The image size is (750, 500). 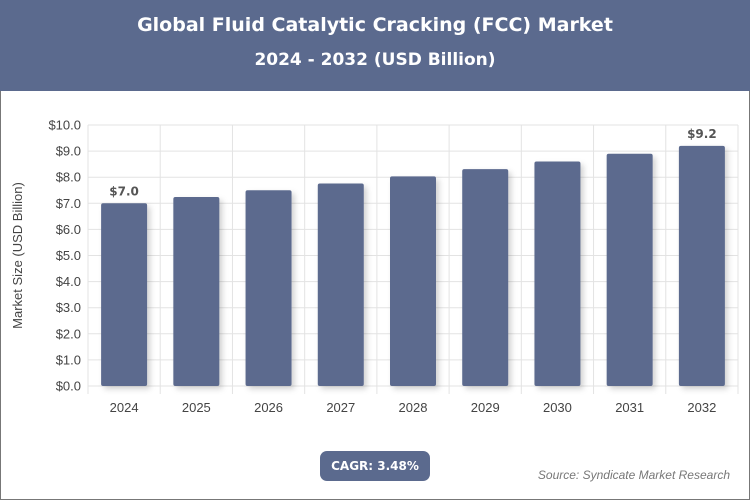 What do you see at coordinates (375, 466) in the screenshot?
I see `cagr-badge: CAGR: 3.48%` at bounding box center [375, 466].